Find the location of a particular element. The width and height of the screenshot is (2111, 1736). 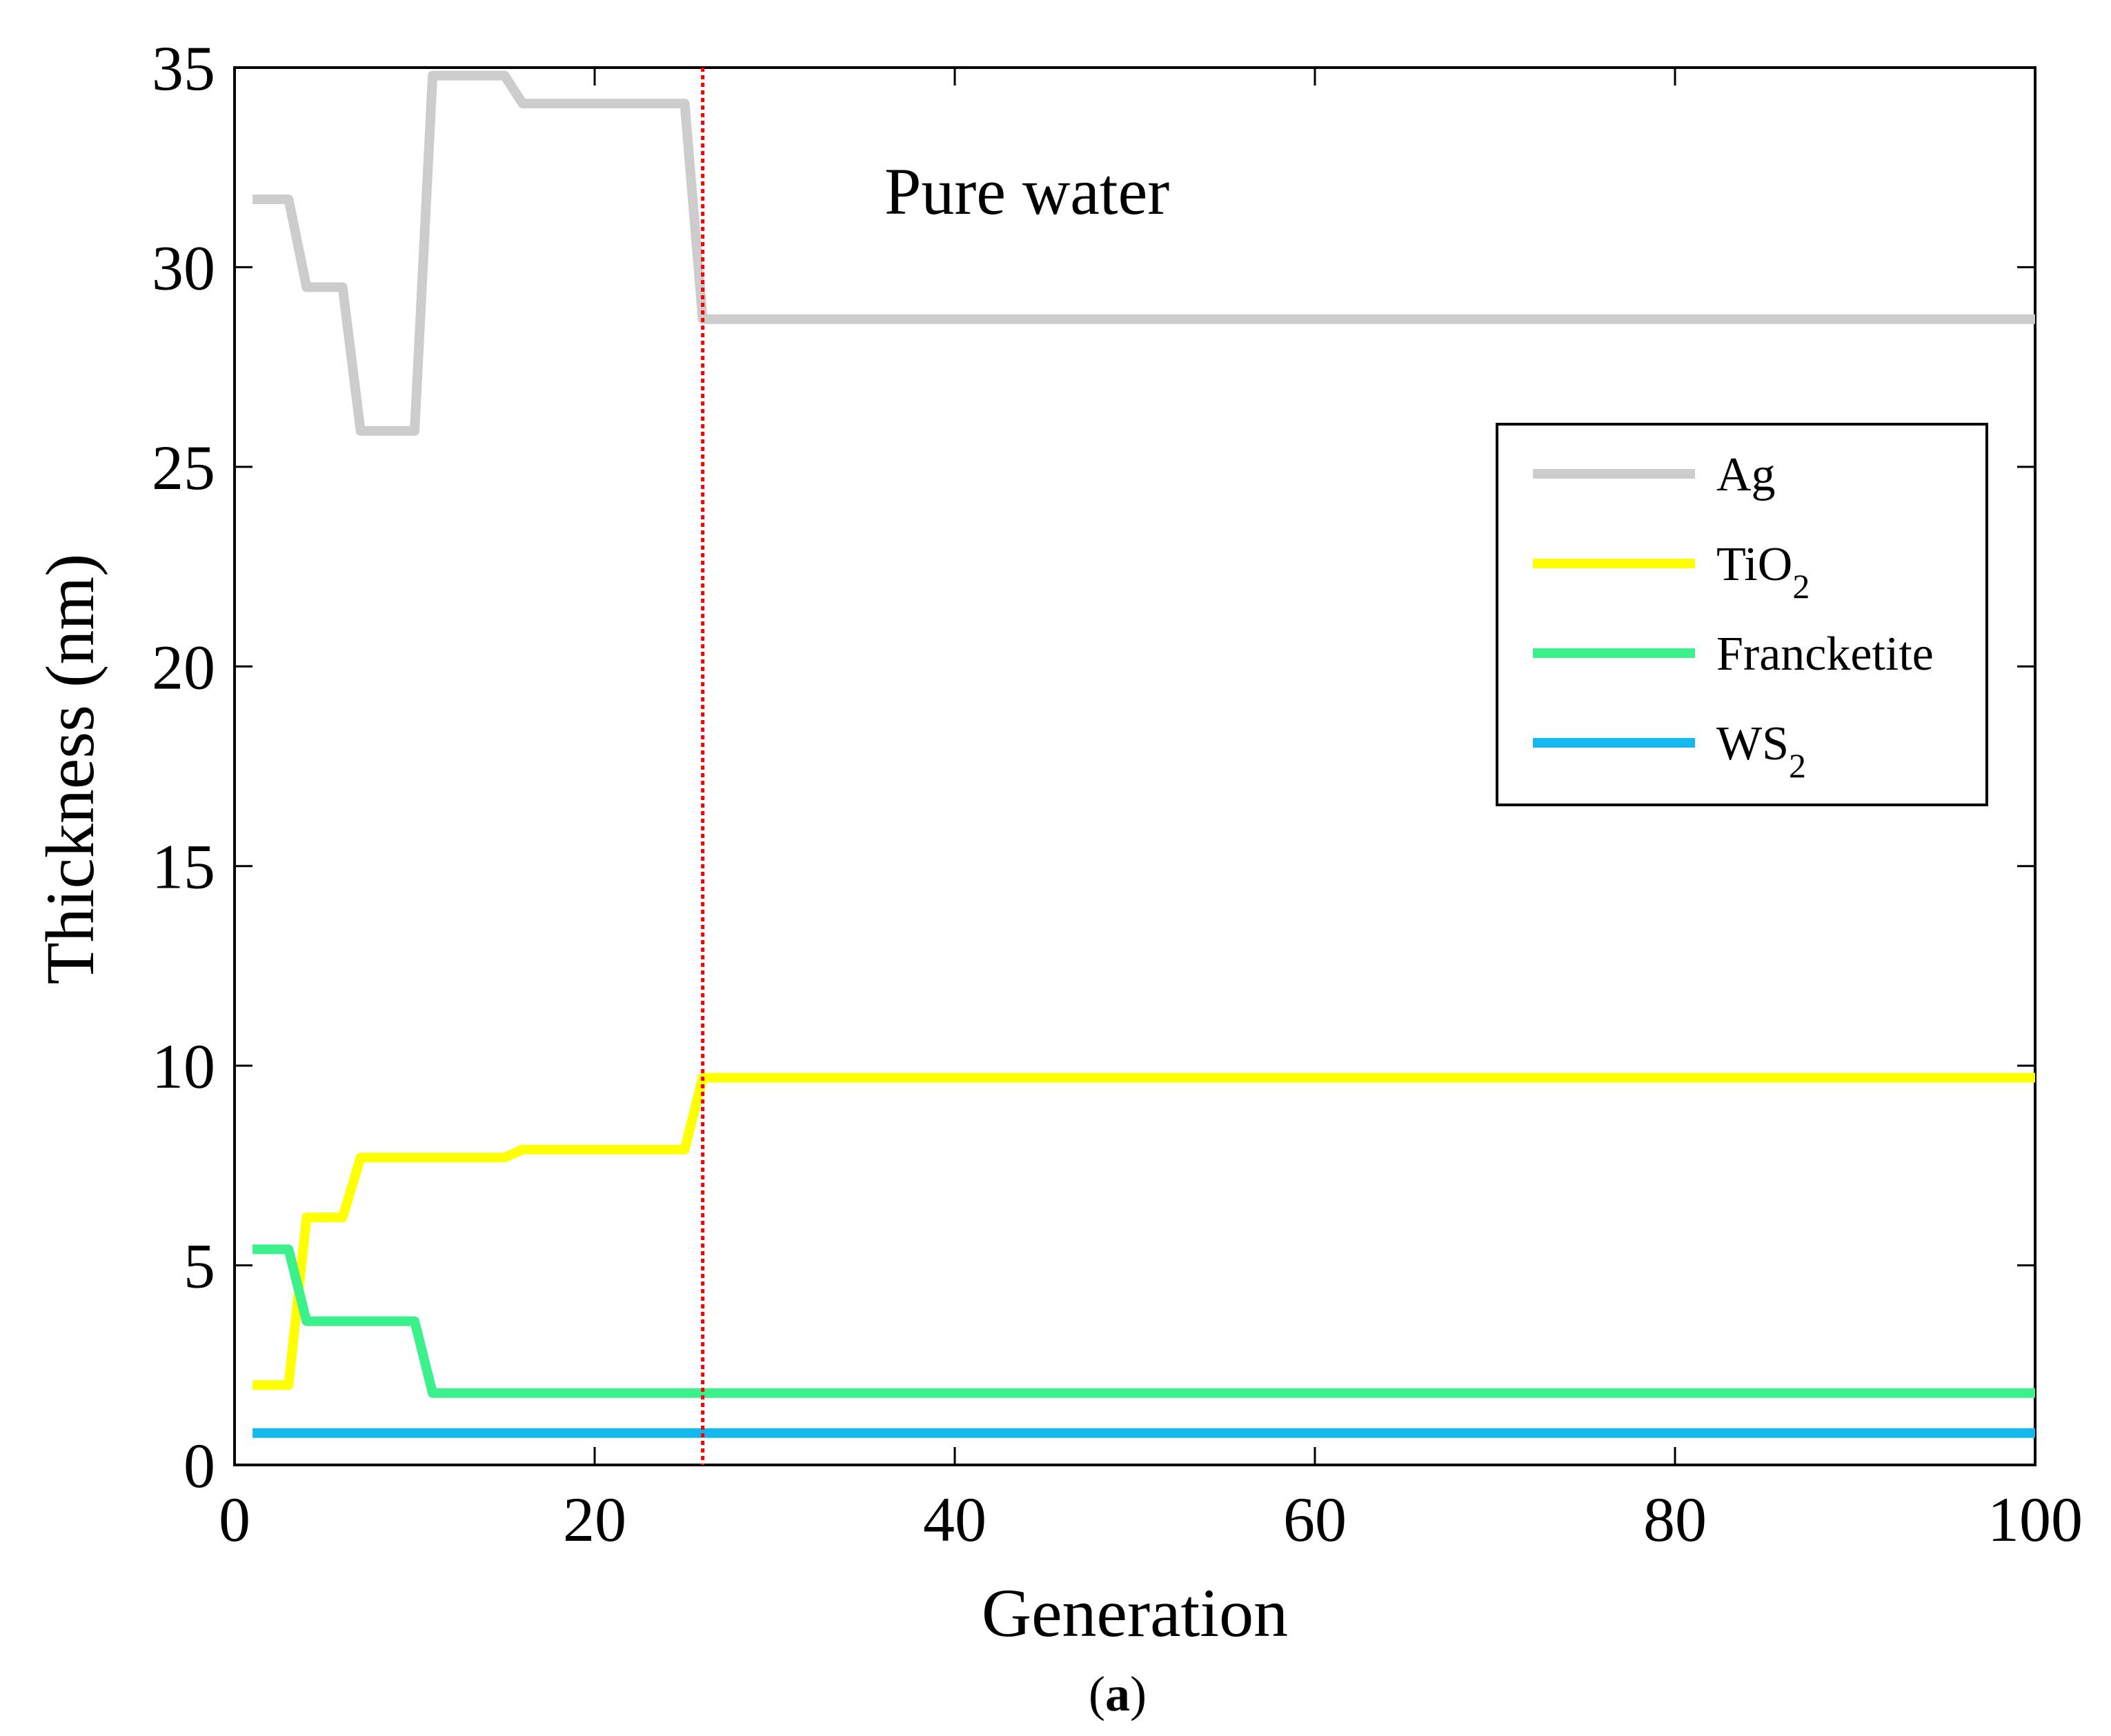

legend-entry-label: Francketite is located at coordinates (1825, 654).